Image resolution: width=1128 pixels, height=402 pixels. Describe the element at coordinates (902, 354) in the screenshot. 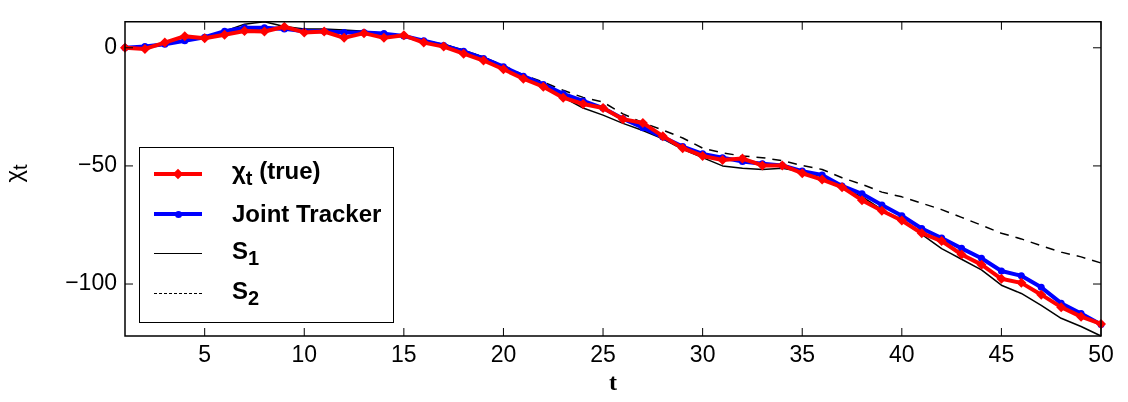

I see `x-tick-label: 40` at that location.